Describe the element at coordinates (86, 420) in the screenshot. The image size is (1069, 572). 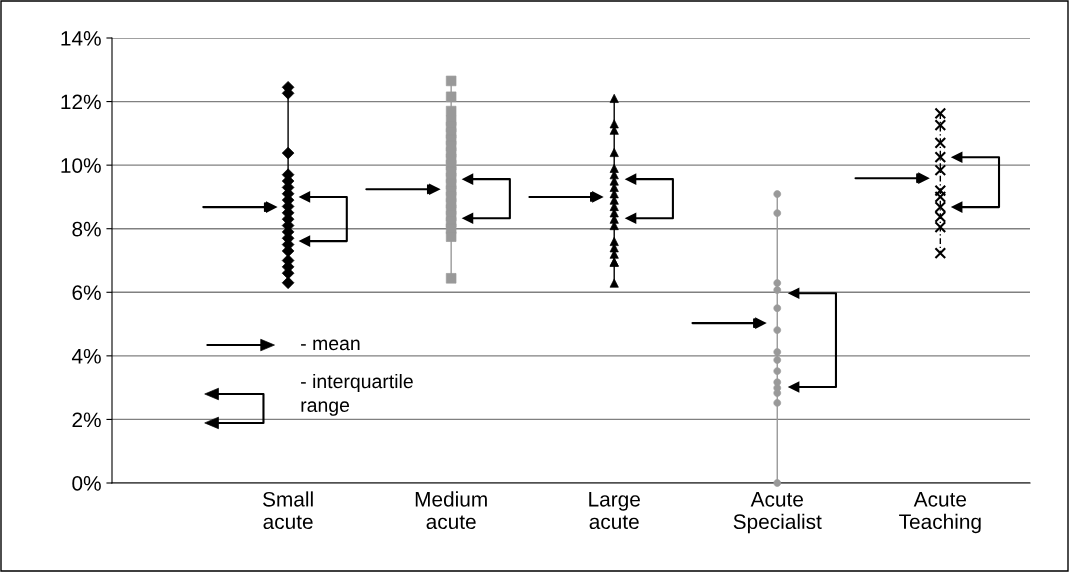
I see `y-tick-label: 2%` at that location.